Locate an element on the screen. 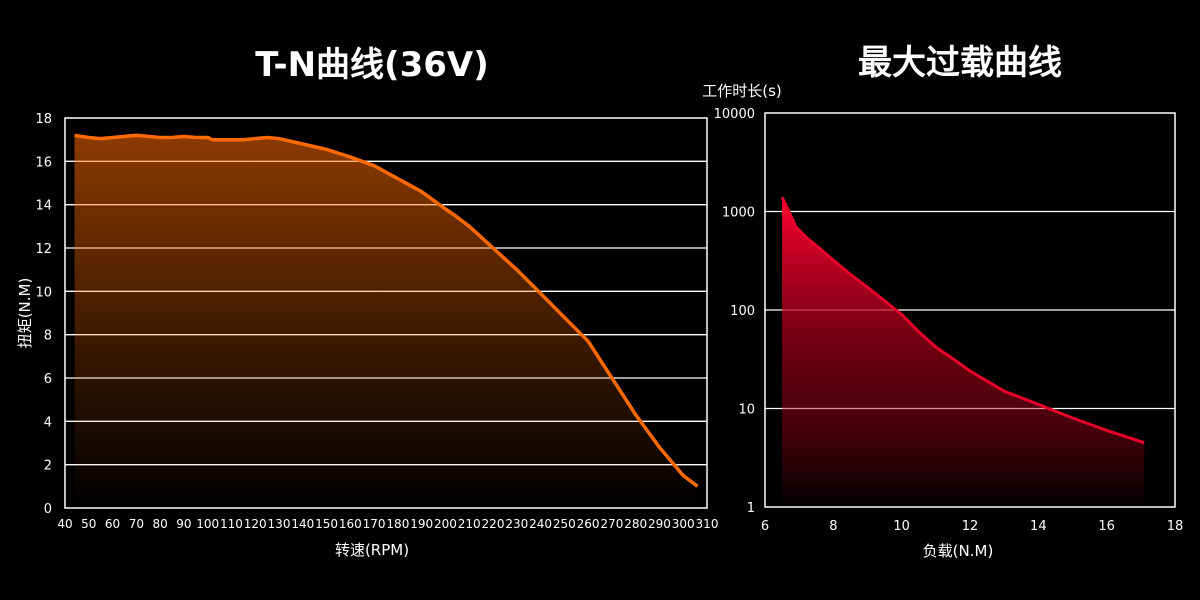 The image size is (1200, 600). chart1-x-tick: 270 is located at coordinates (611, 524).